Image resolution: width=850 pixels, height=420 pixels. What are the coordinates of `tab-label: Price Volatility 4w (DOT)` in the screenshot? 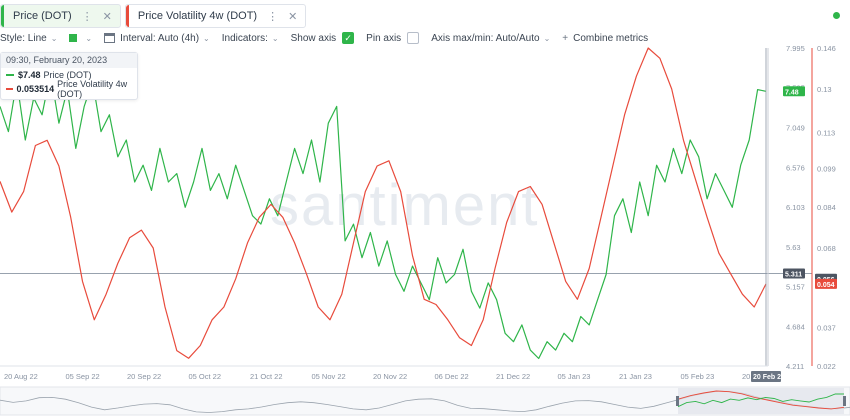 It's located at (197, 16).